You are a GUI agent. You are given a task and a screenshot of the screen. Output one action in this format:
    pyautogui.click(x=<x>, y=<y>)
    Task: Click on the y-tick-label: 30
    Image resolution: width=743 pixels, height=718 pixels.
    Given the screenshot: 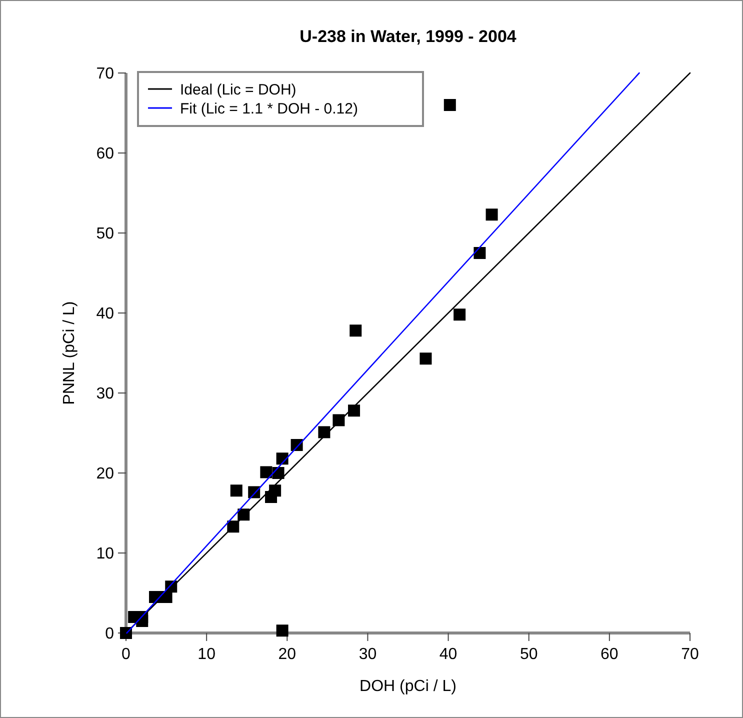 What is the action you would take?
    pyautogui.click(x=105, y=394)
    